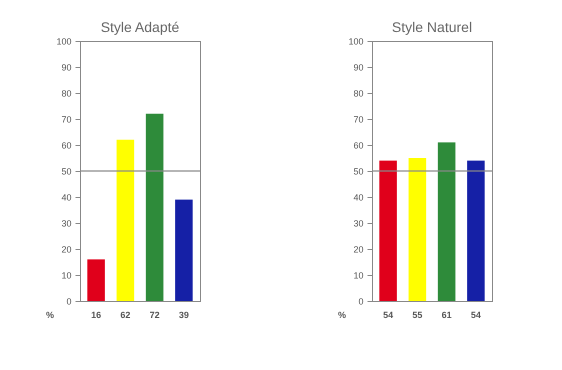 The image size is (562, 370). I want to click on data-label: 61, so click(447, 315).